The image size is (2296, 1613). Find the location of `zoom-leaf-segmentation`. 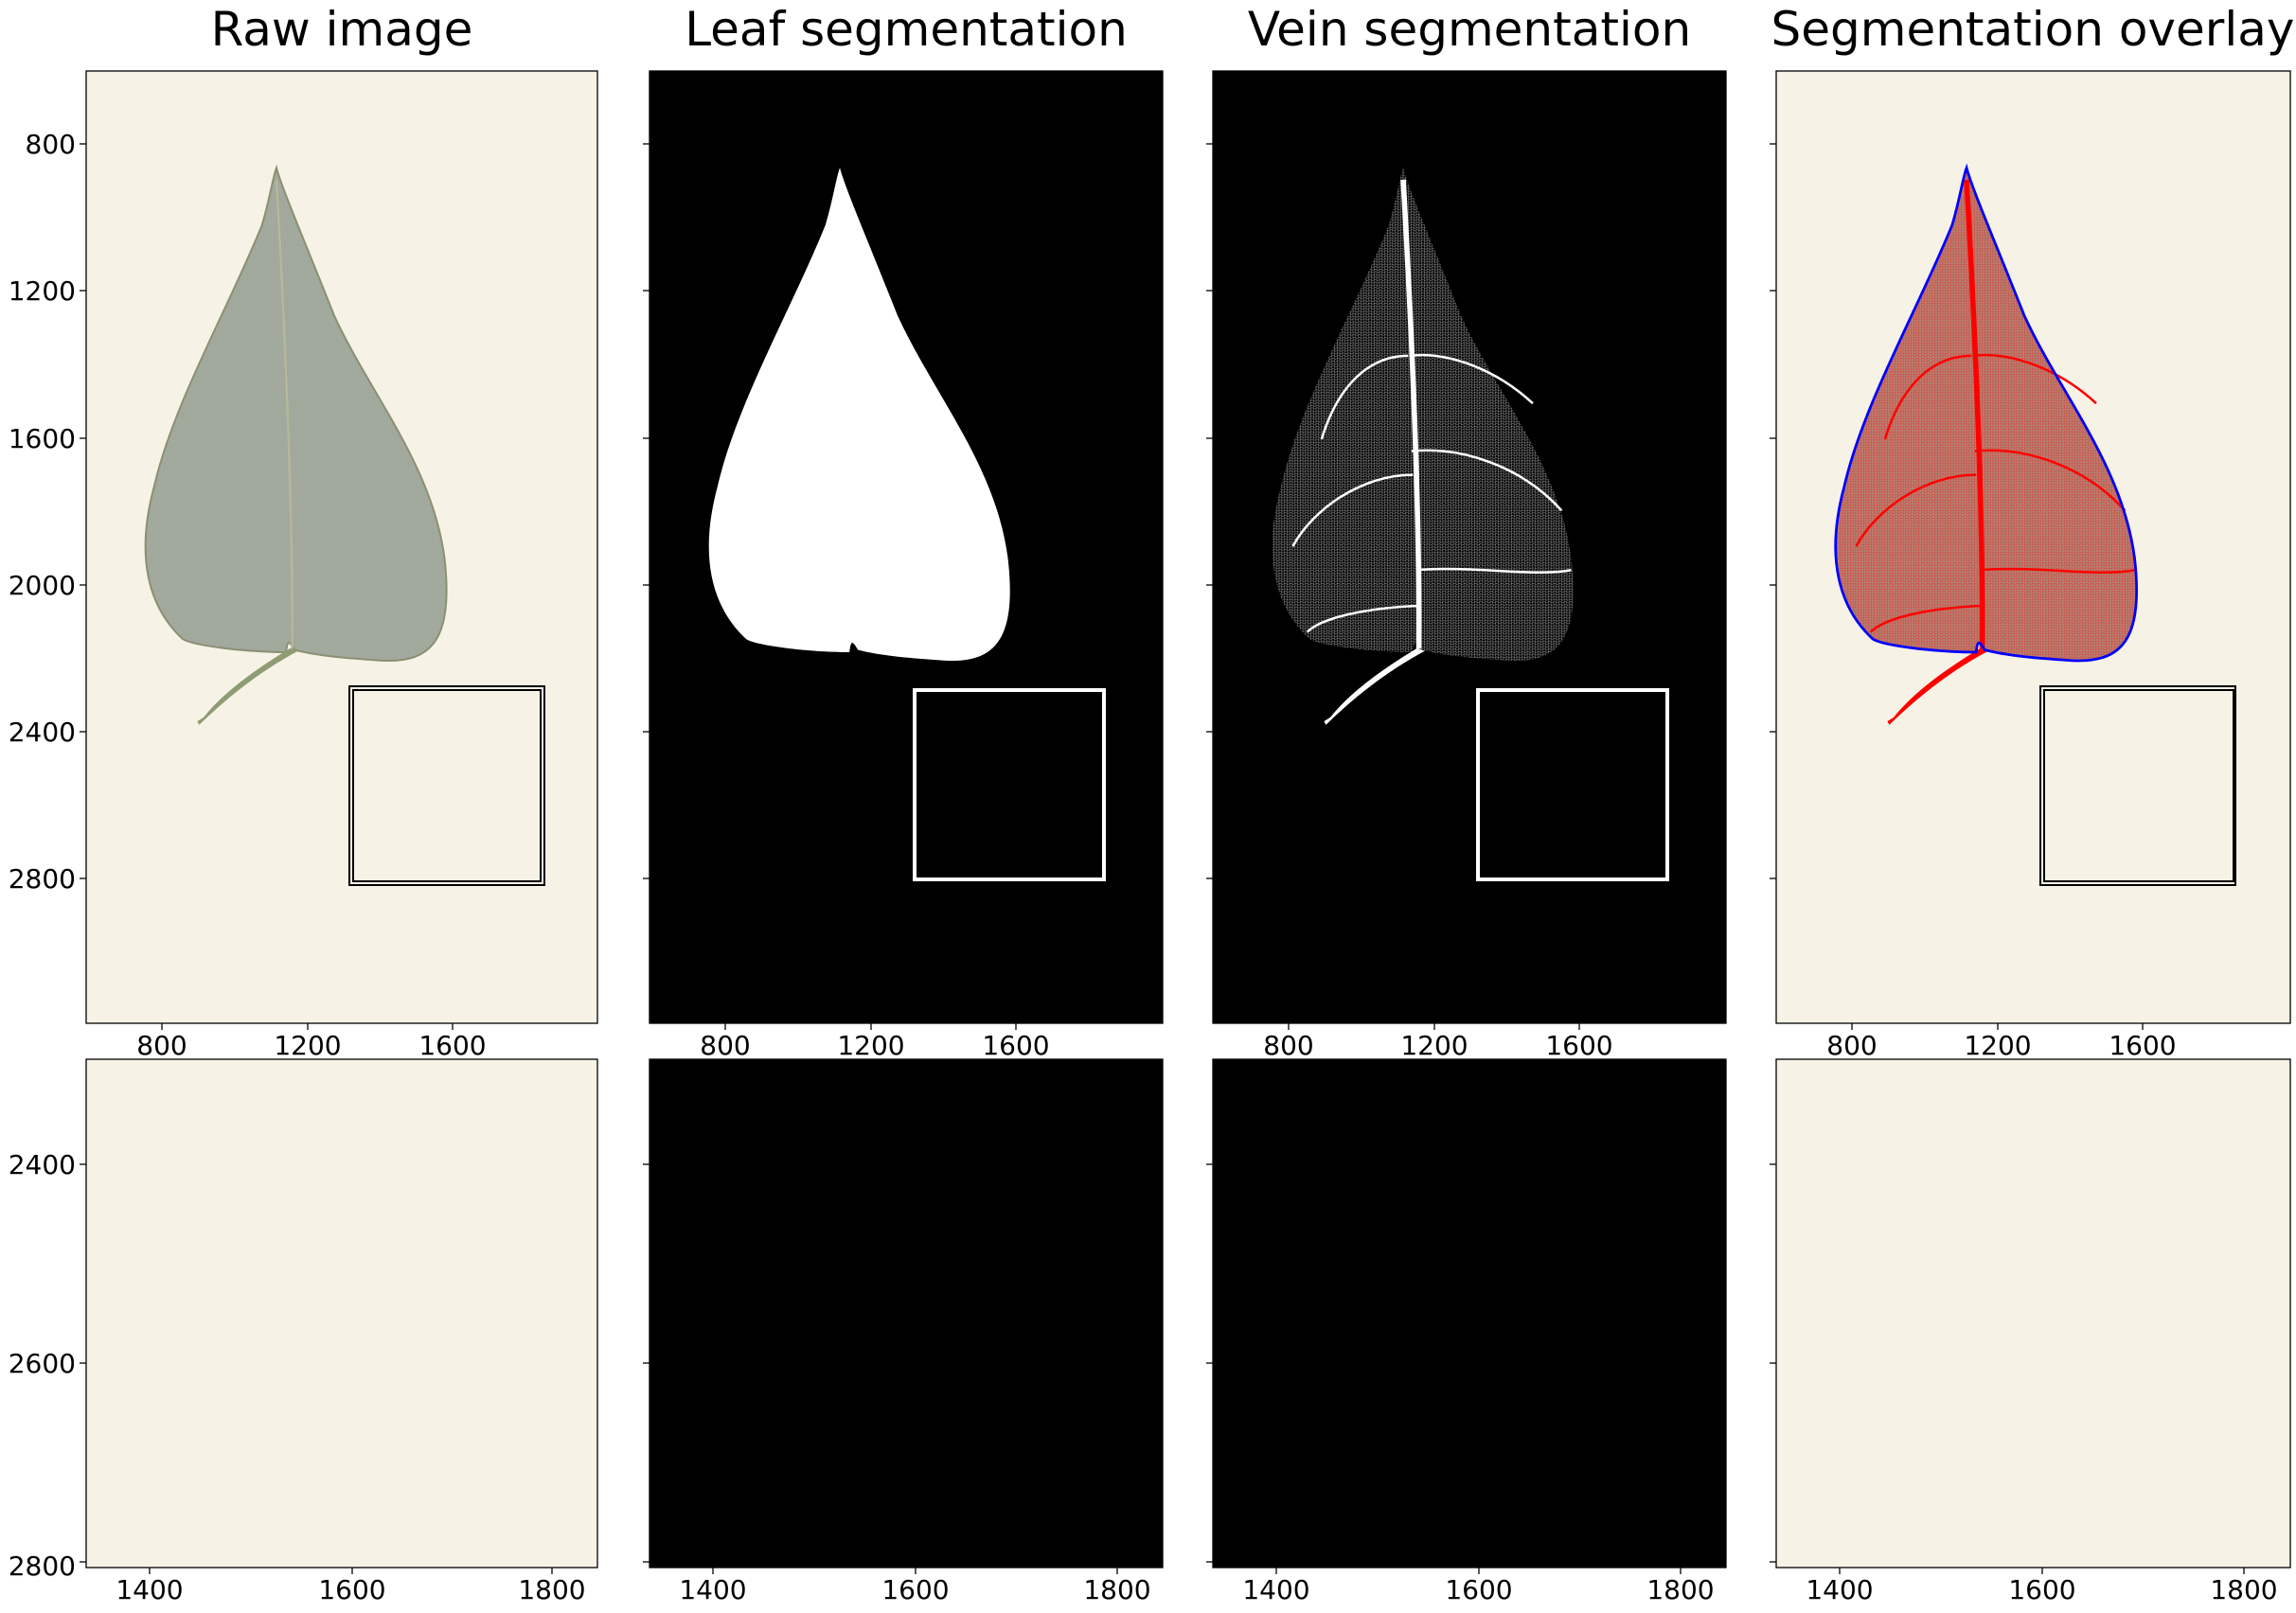

zoom-leaf-segmentation is located at coordinates (906, 1313).